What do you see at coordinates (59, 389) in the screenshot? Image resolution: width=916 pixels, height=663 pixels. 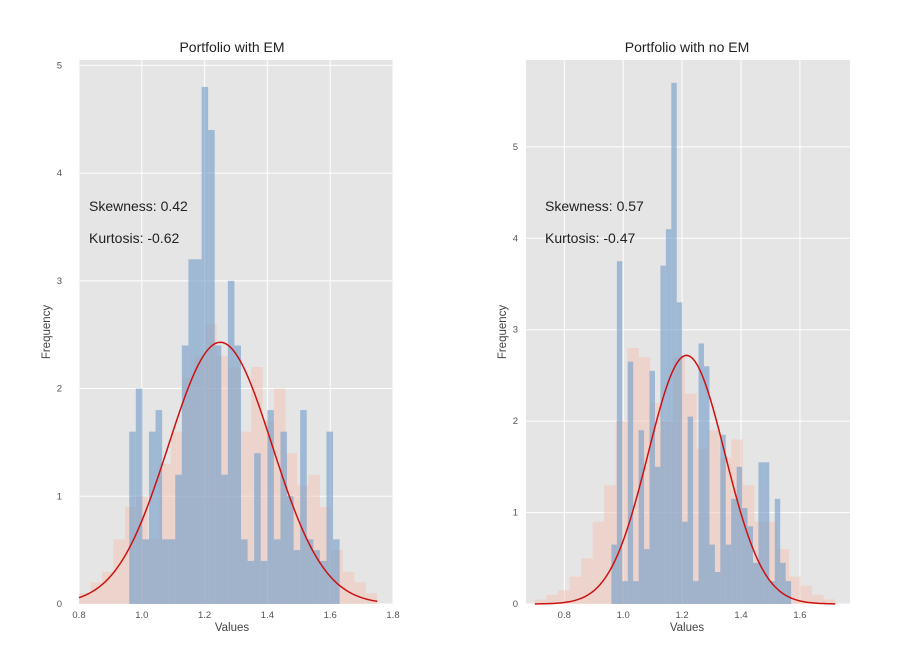 I see `y-tick-label: 2` at bounding box center [59, 389].